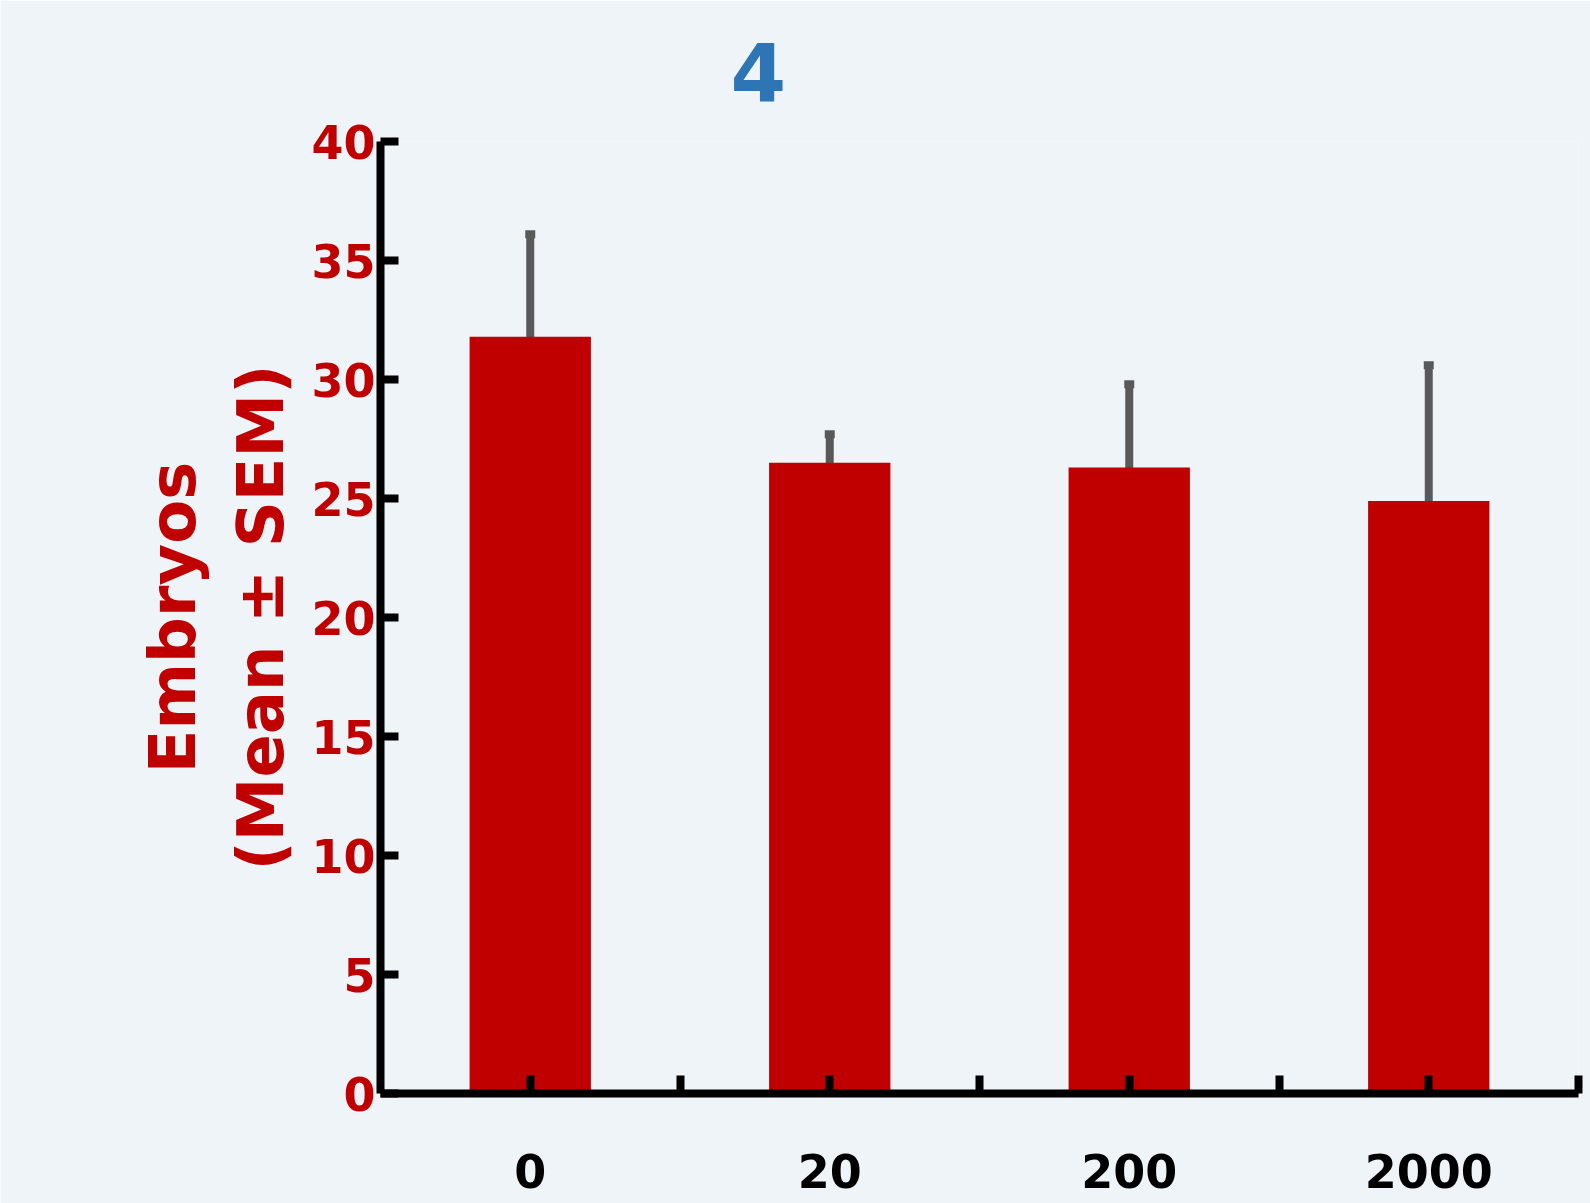 The image size is (1590, 1203). I want to click on y-tick-label: 5, so click(359, 975).